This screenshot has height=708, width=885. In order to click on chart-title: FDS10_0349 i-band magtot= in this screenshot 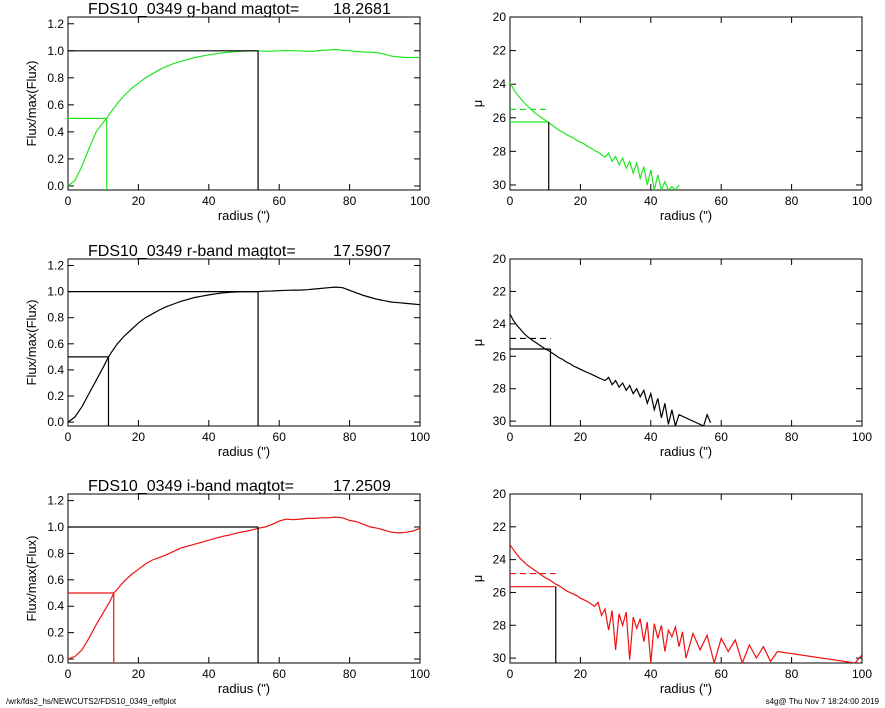, I will do `click(191, 486)`.